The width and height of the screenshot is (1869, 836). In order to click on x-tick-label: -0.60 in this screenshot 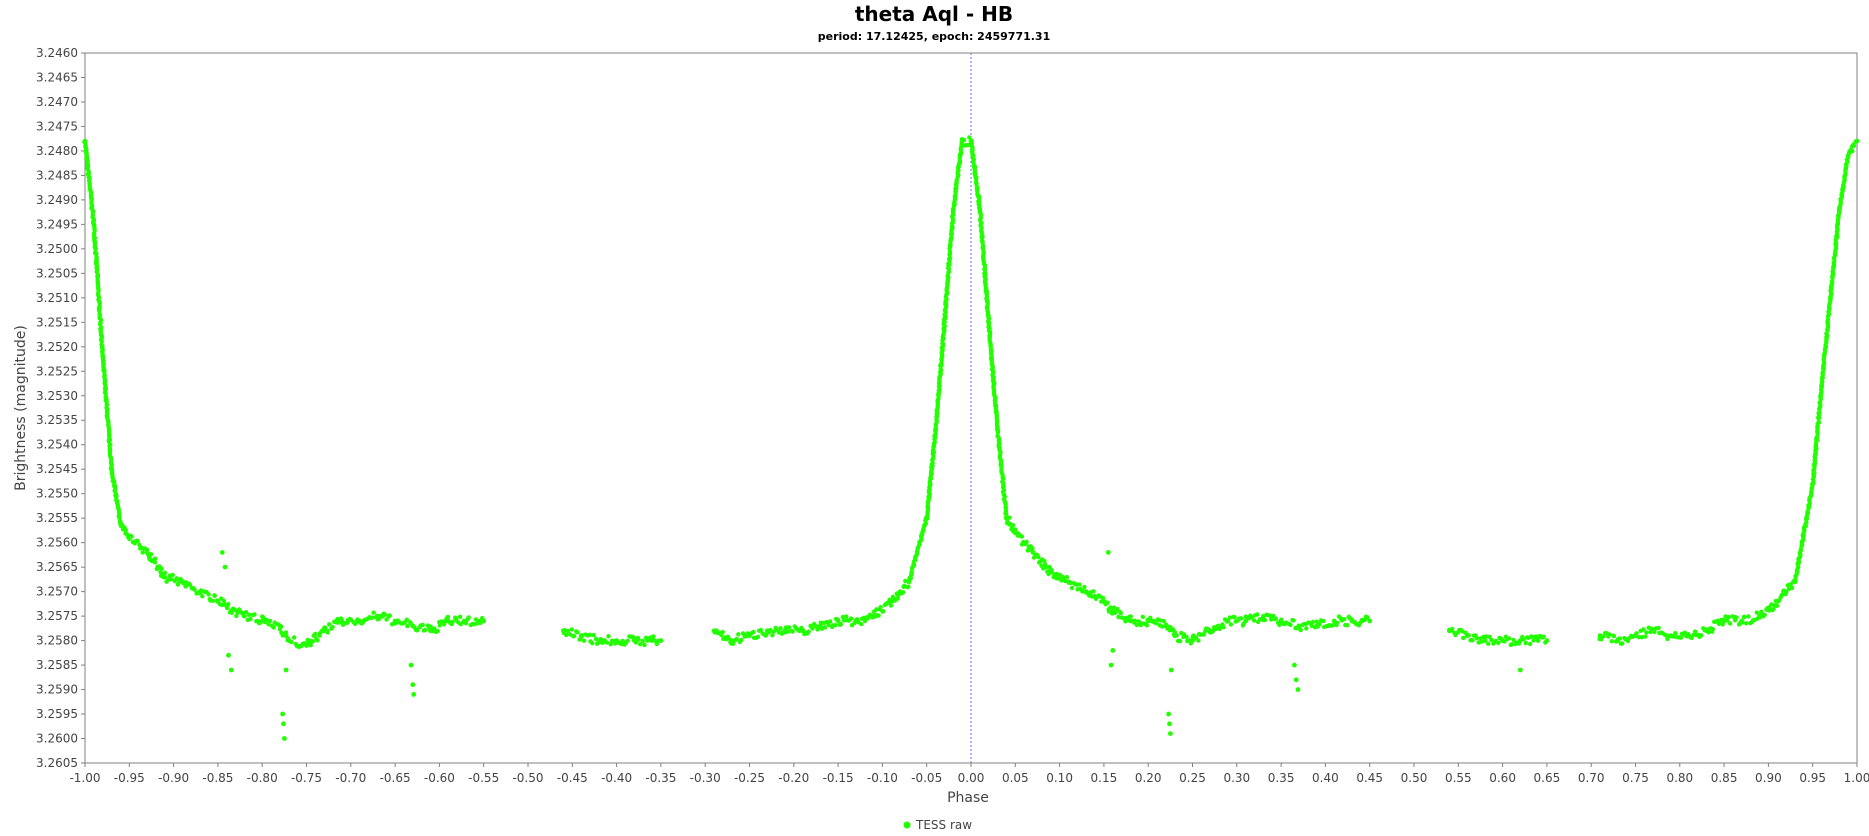, I will do `click(439, 778)`.